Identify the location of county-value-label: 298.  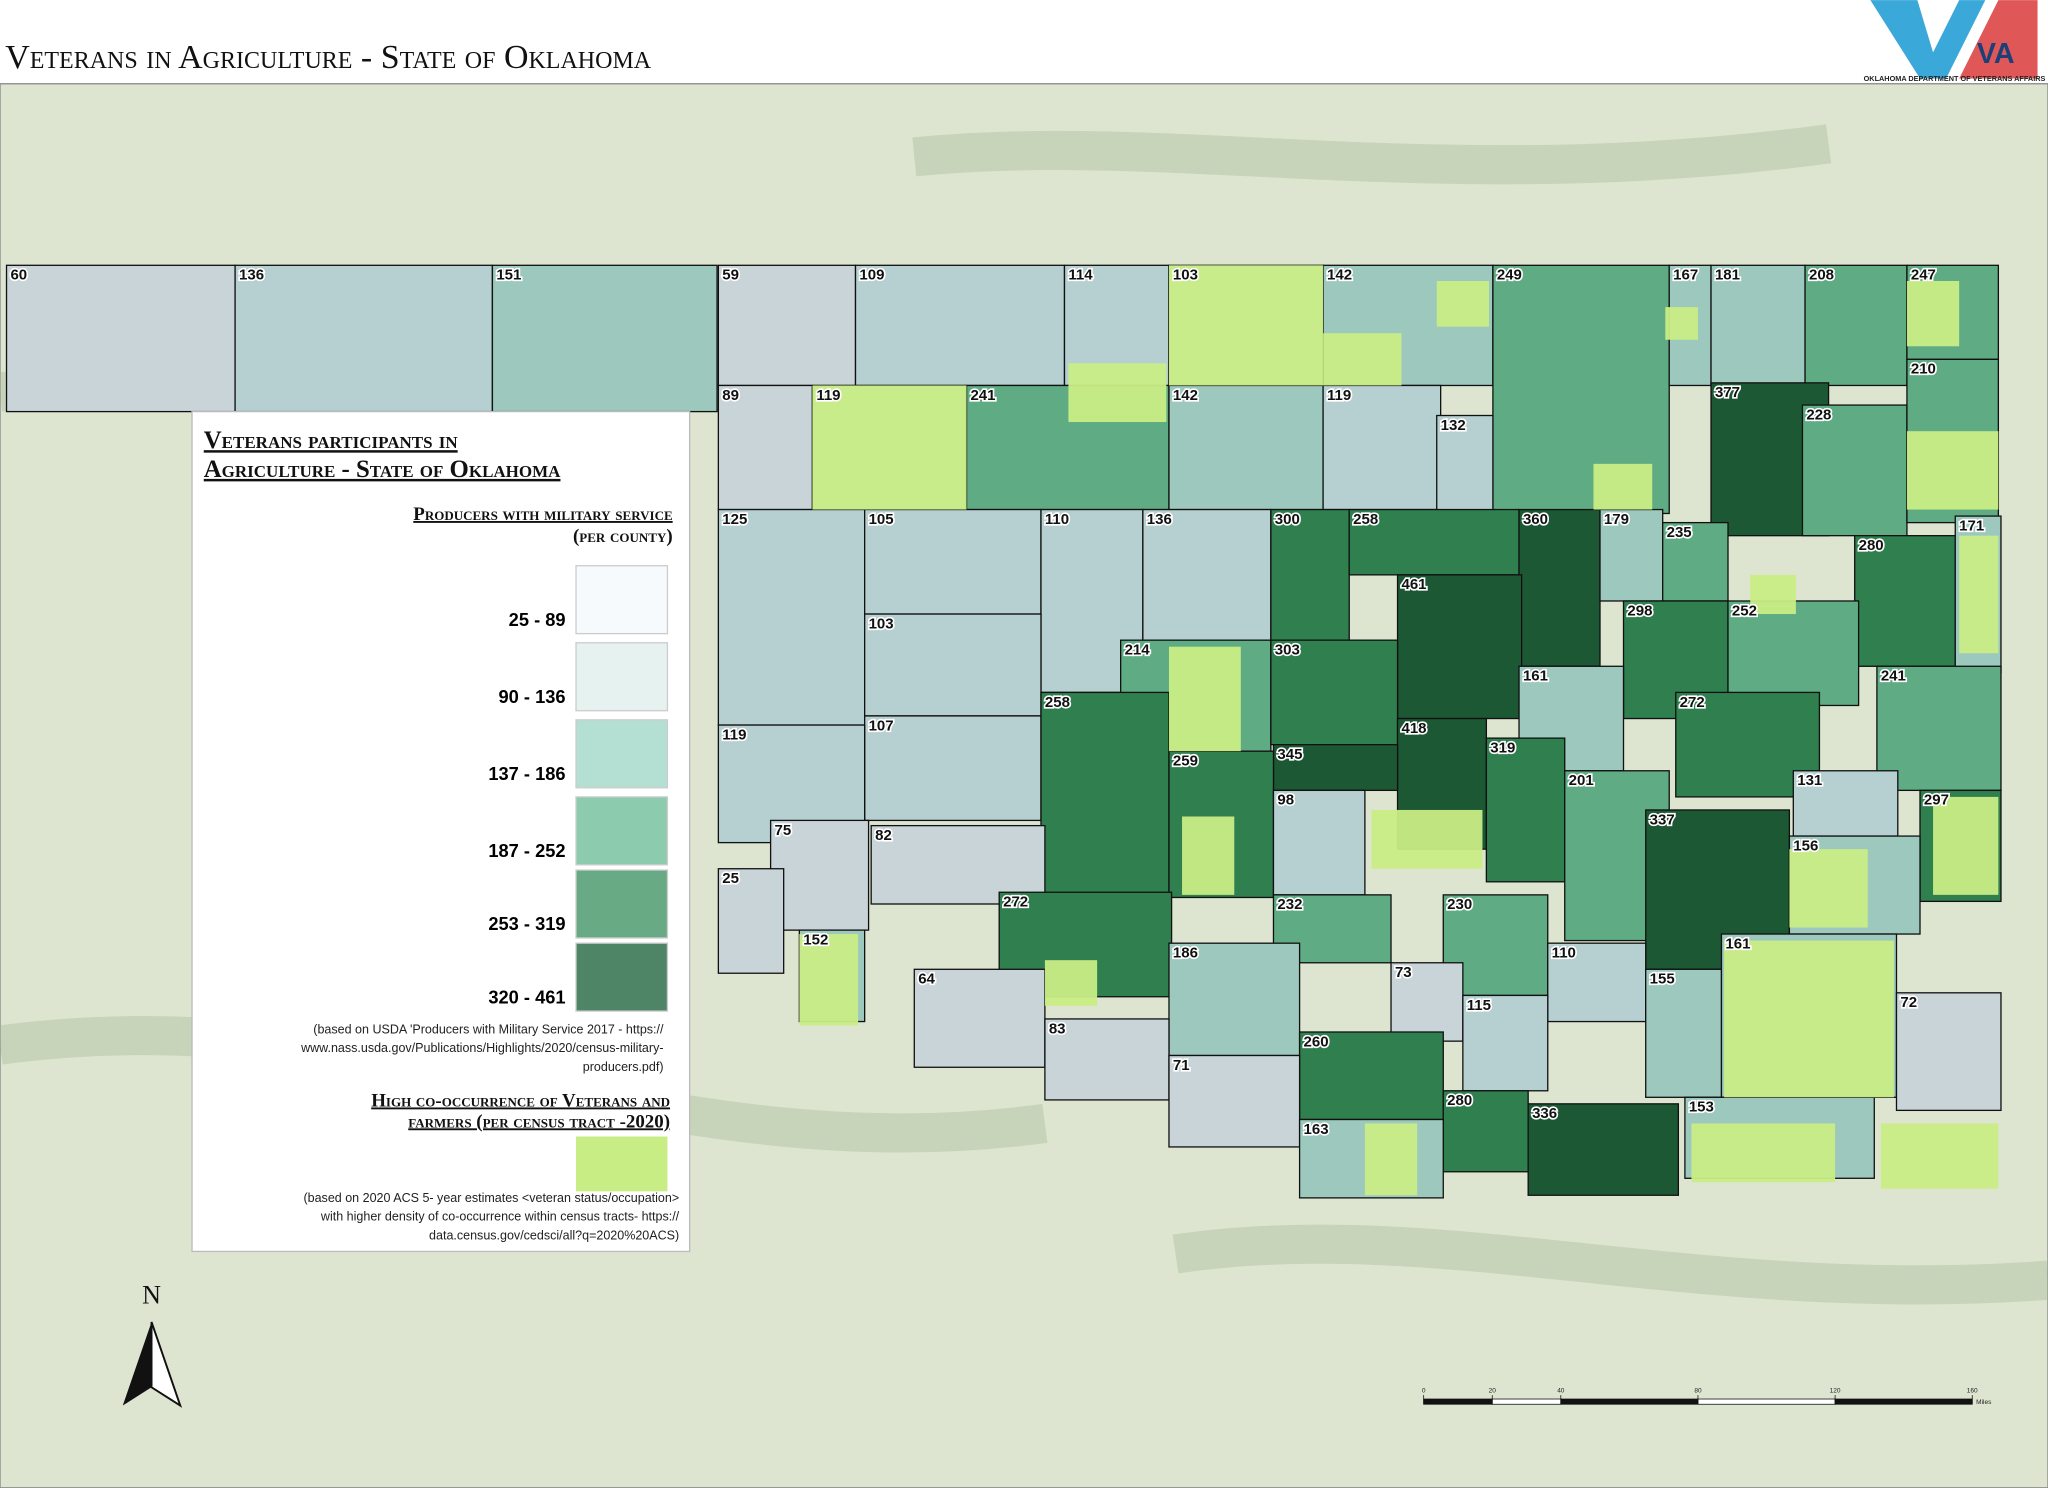
(1639, 610).